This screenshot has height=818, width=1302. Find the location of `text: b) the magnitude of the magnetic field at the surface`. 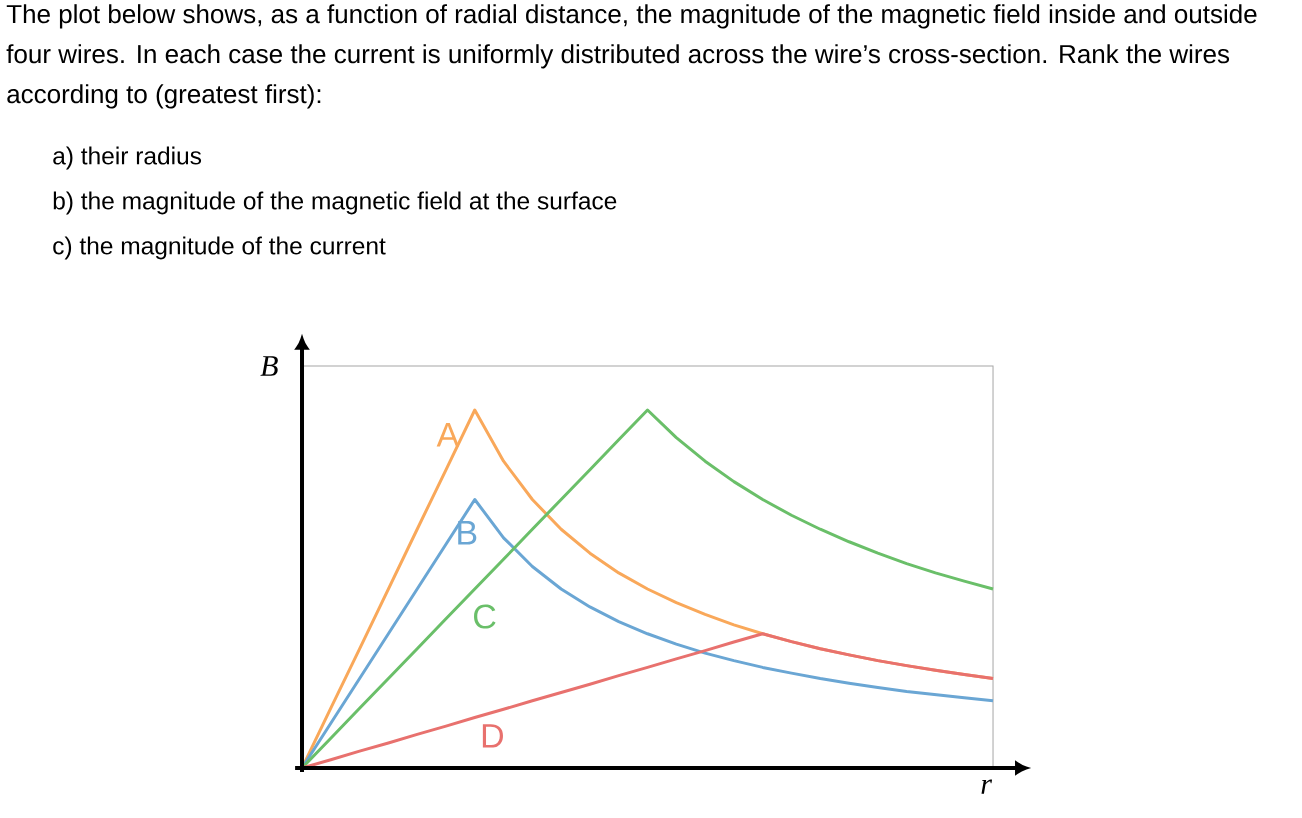

text: b) the magnitude of the magnetic field at the surface is located at coordinates (335, 203).